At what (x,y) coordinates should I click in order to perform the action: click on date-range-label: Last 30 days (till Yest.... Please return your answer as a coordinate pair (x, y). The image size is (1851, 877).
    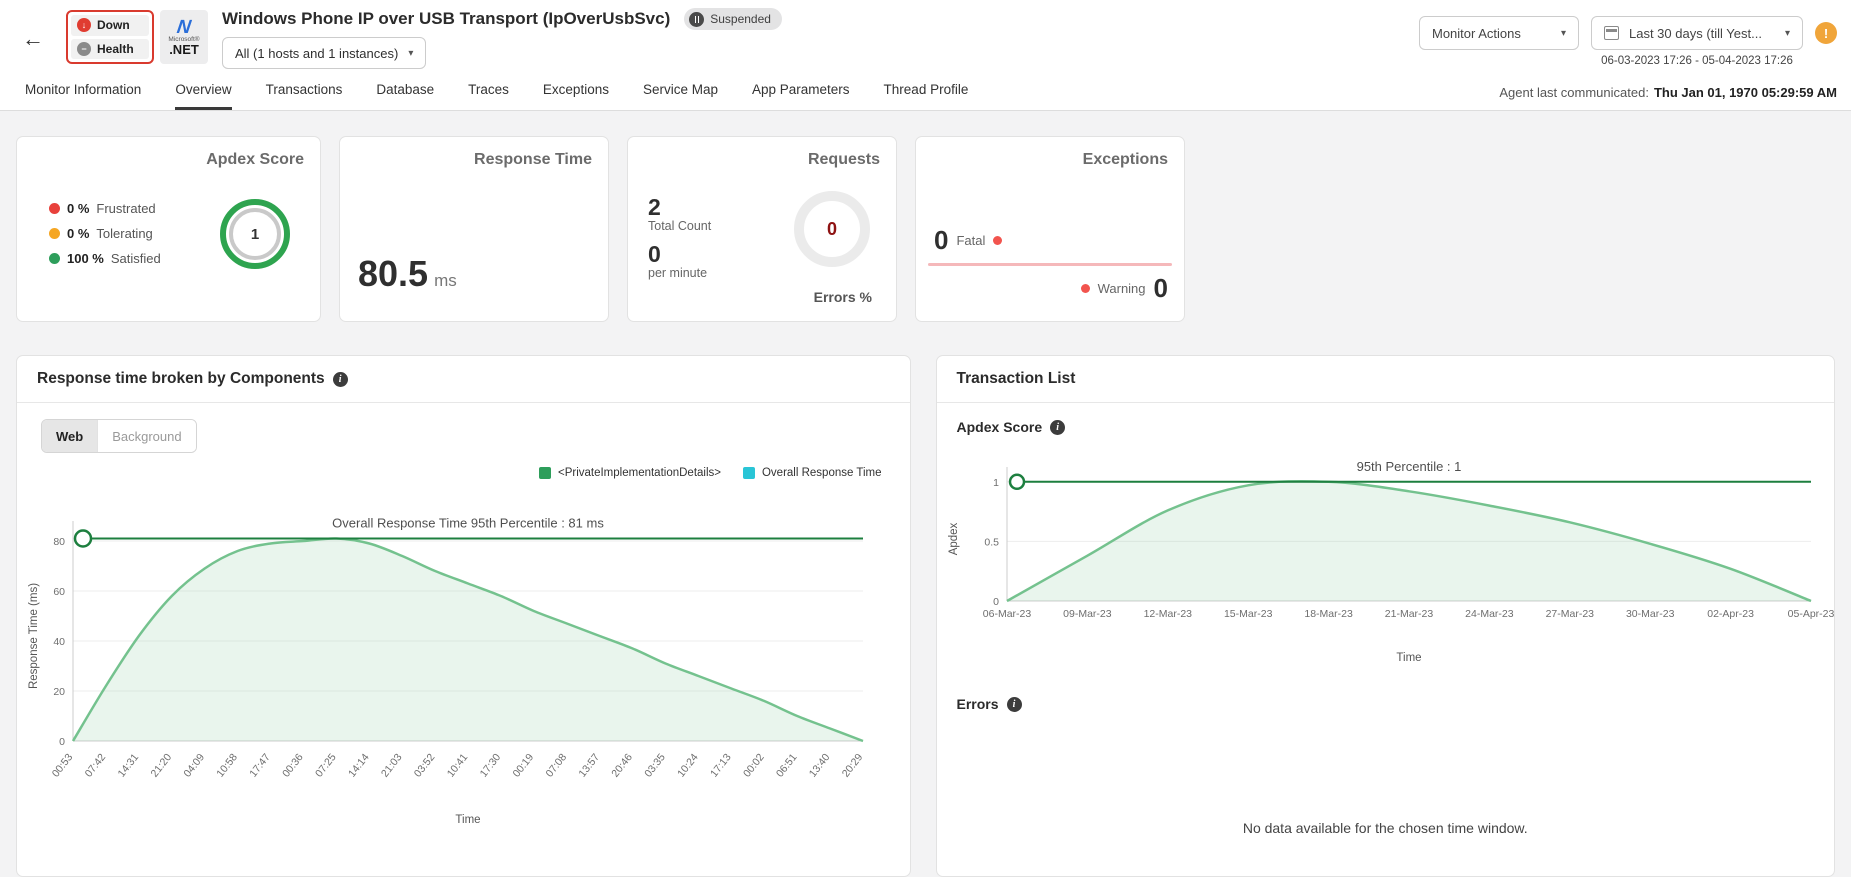
    Looking at the image, I should click on (1695, 33).